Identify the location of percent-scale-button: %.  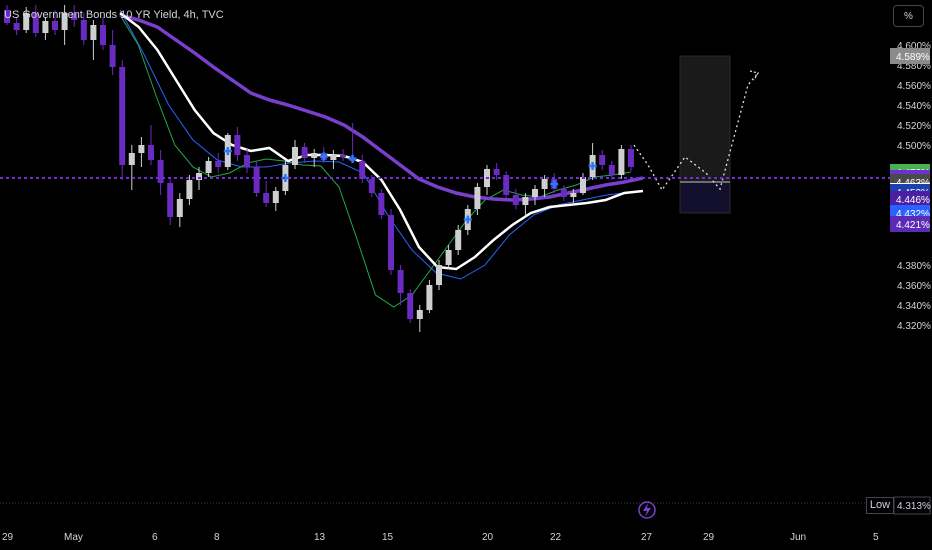
(908, 16).